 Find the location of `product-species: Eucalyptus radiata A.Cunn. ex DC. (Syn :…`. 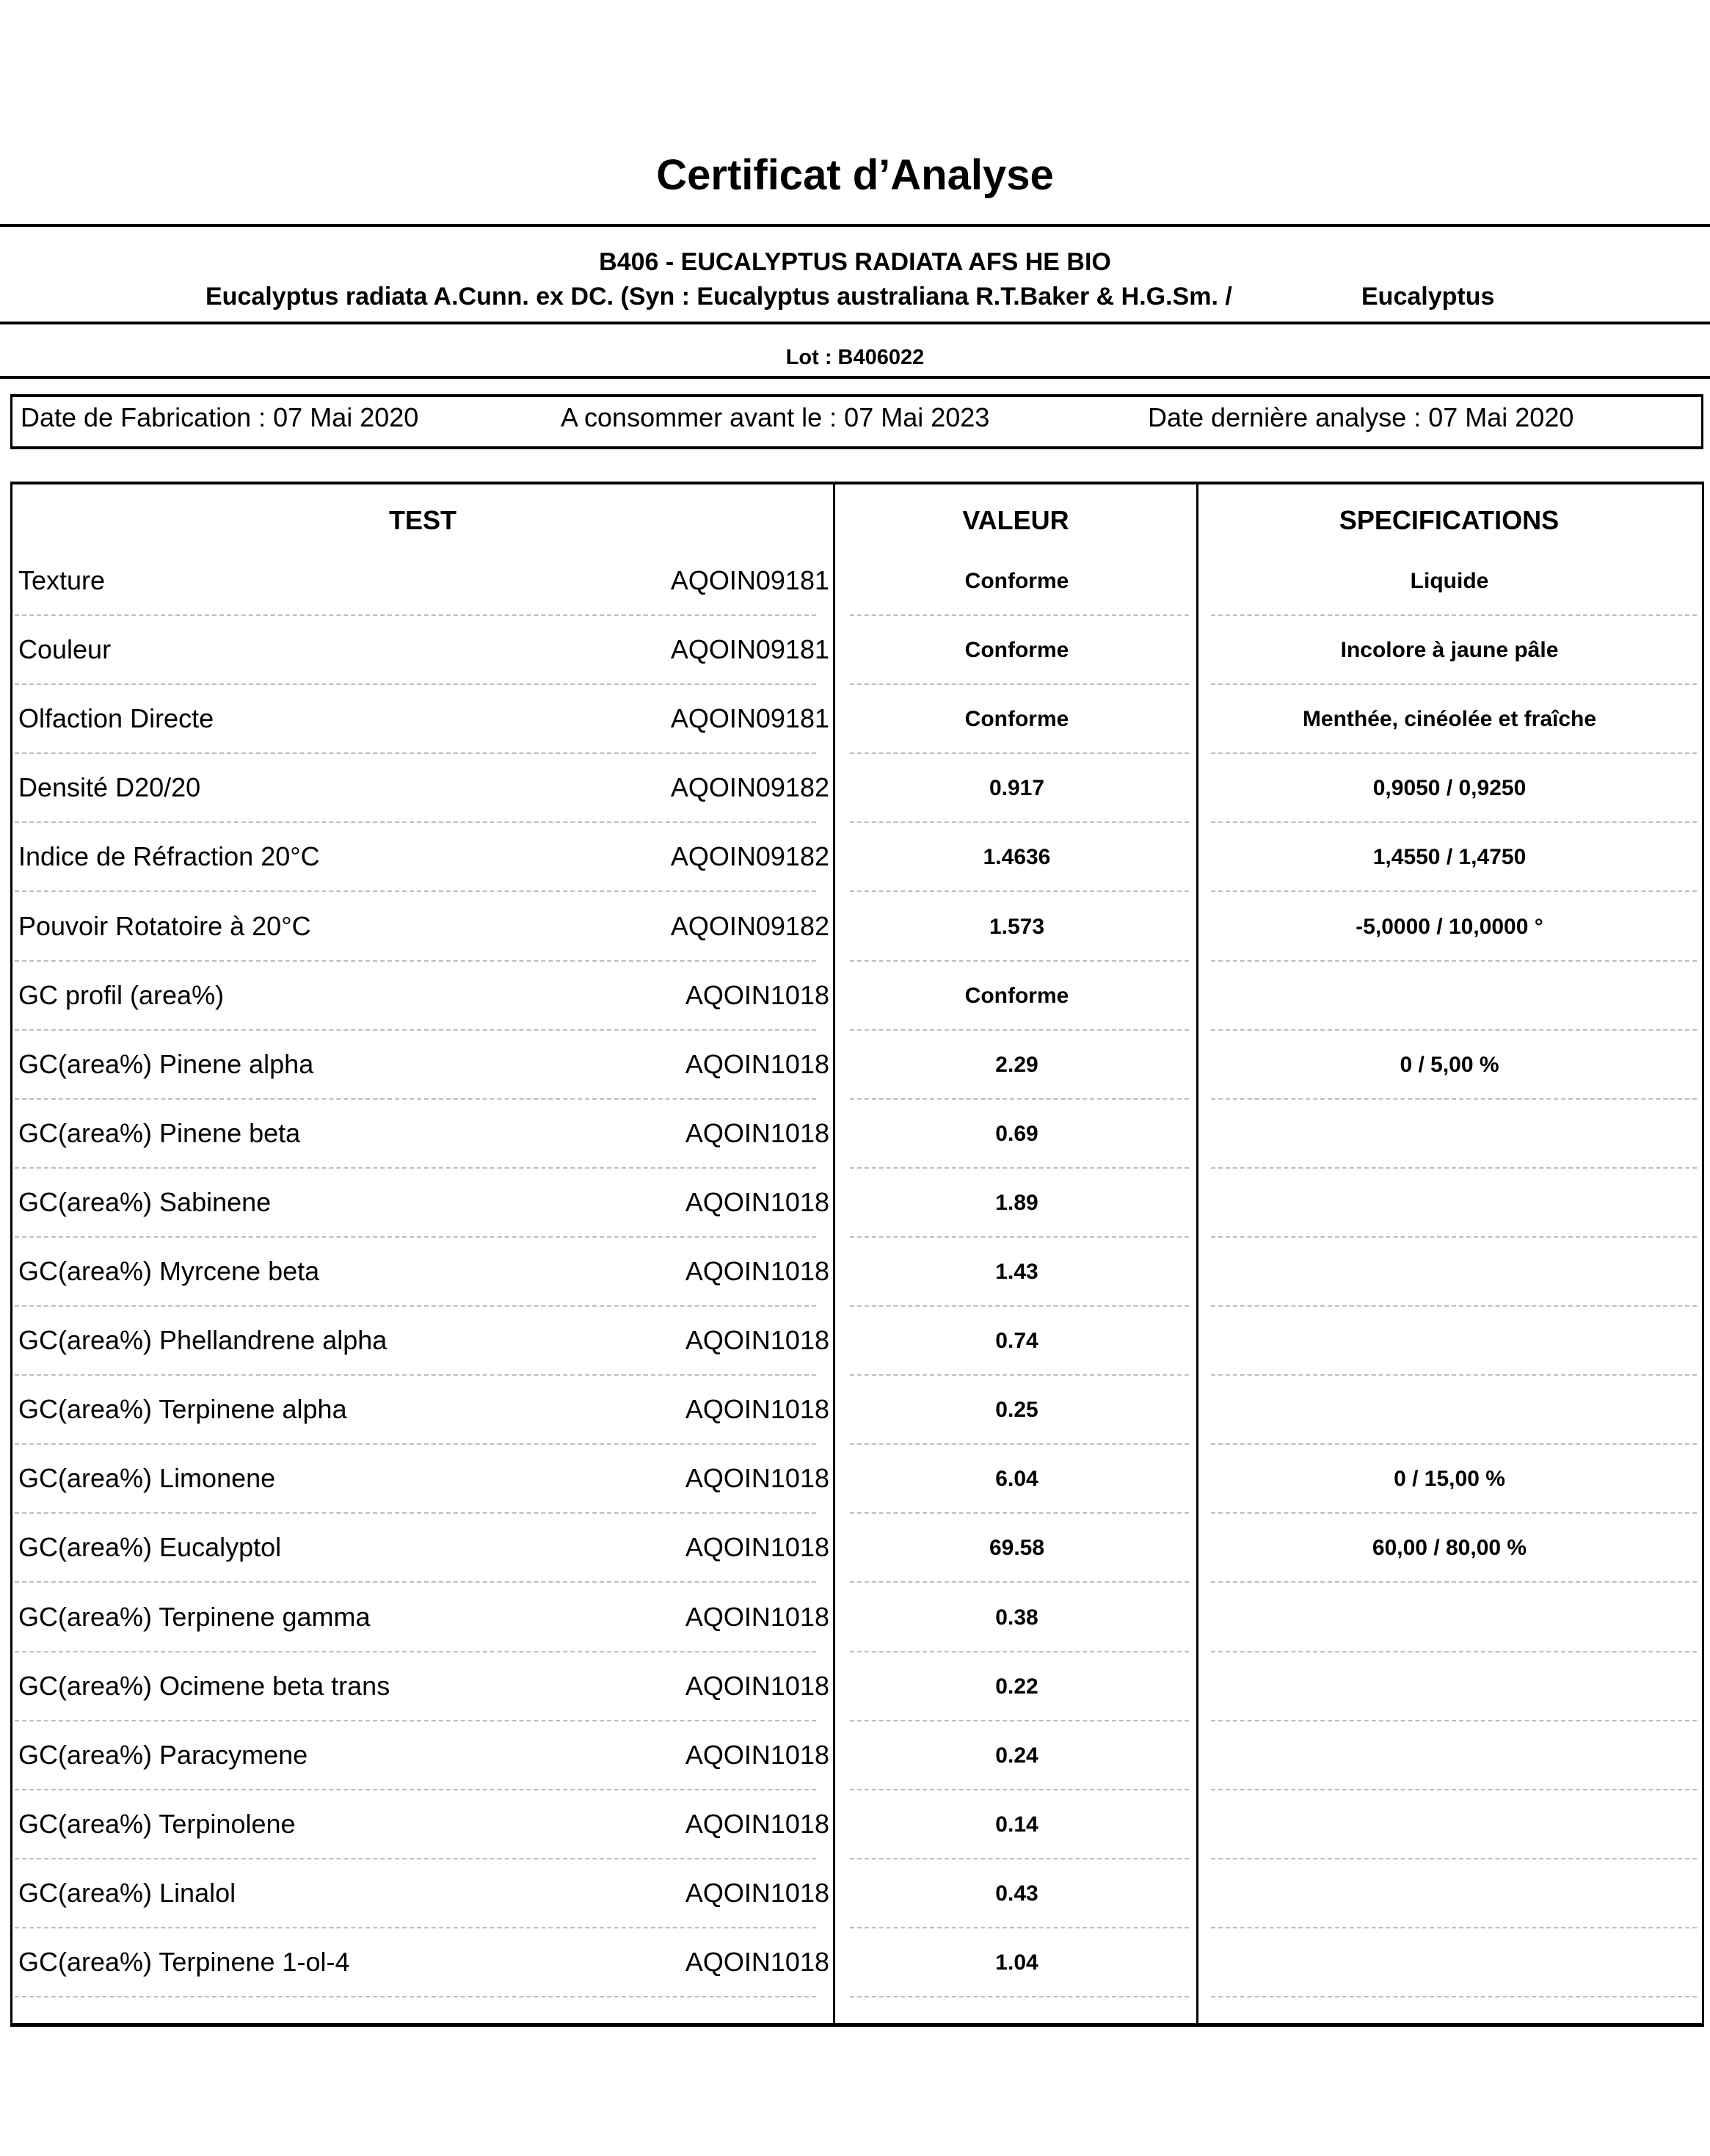

product-species: Eucalyptus radiata A.Cunn. ex DC. (Syn :… is located at coordinates (718, 297).